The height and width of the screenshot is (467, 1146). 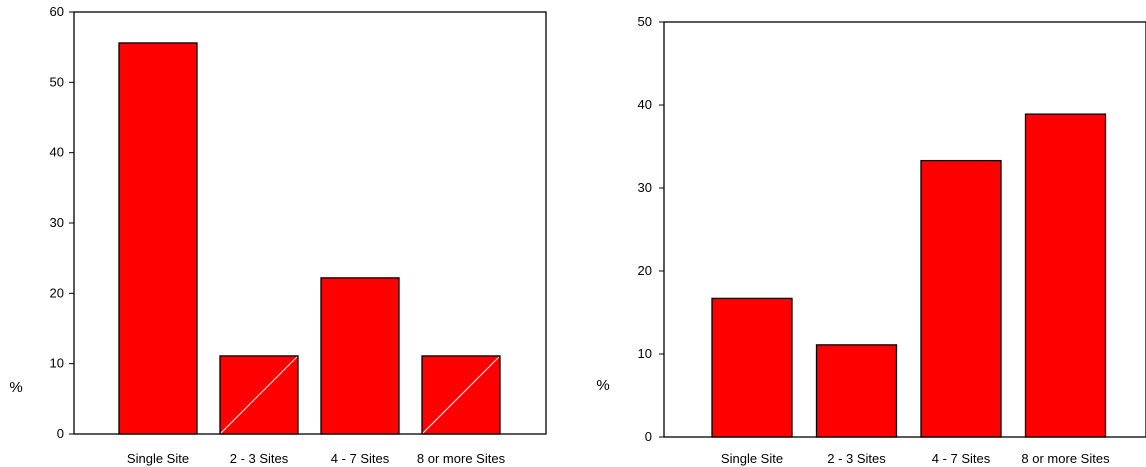 I want to click on y-tick-label: 60, so click(x=57, y=11).